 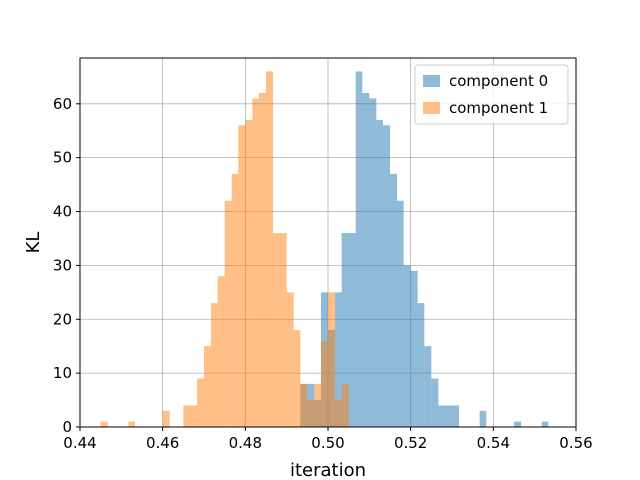 What do you see at coordinates (575, 443) in the screenshot?
I see `x-tick-label-6: 0.56` at bounding box center [575, 443].